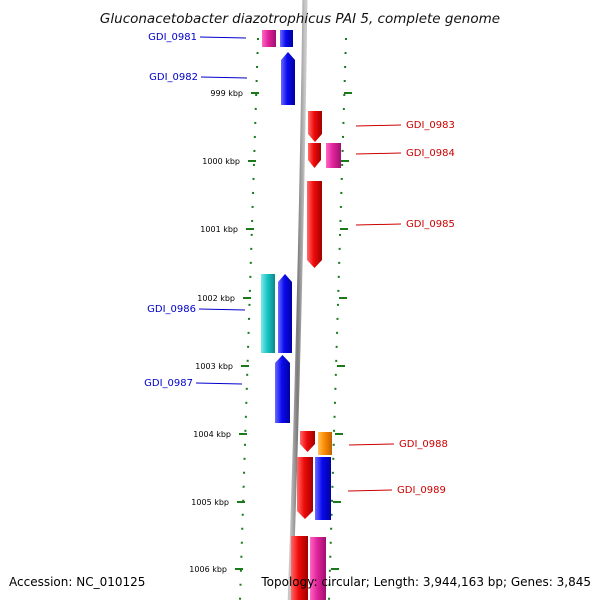 This screenshot has width=600, height=600. Describe the element at coordinates (219, 229) in the screenshot. I see `tick-label: 1001 kbp` at that location.